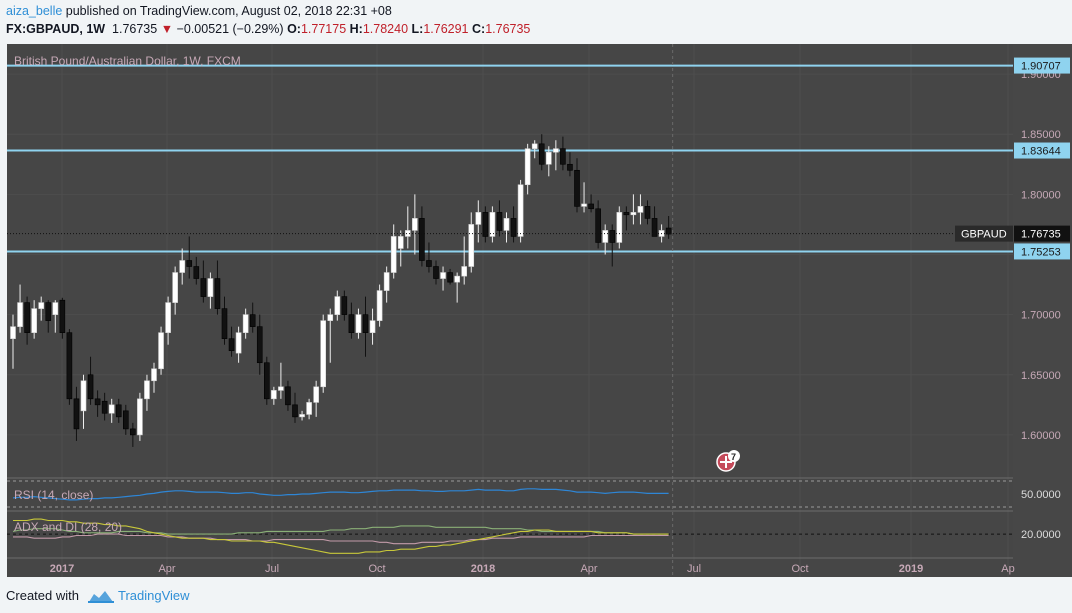  I want to click on level-price-label: 1.90707, so click(1041, 67).